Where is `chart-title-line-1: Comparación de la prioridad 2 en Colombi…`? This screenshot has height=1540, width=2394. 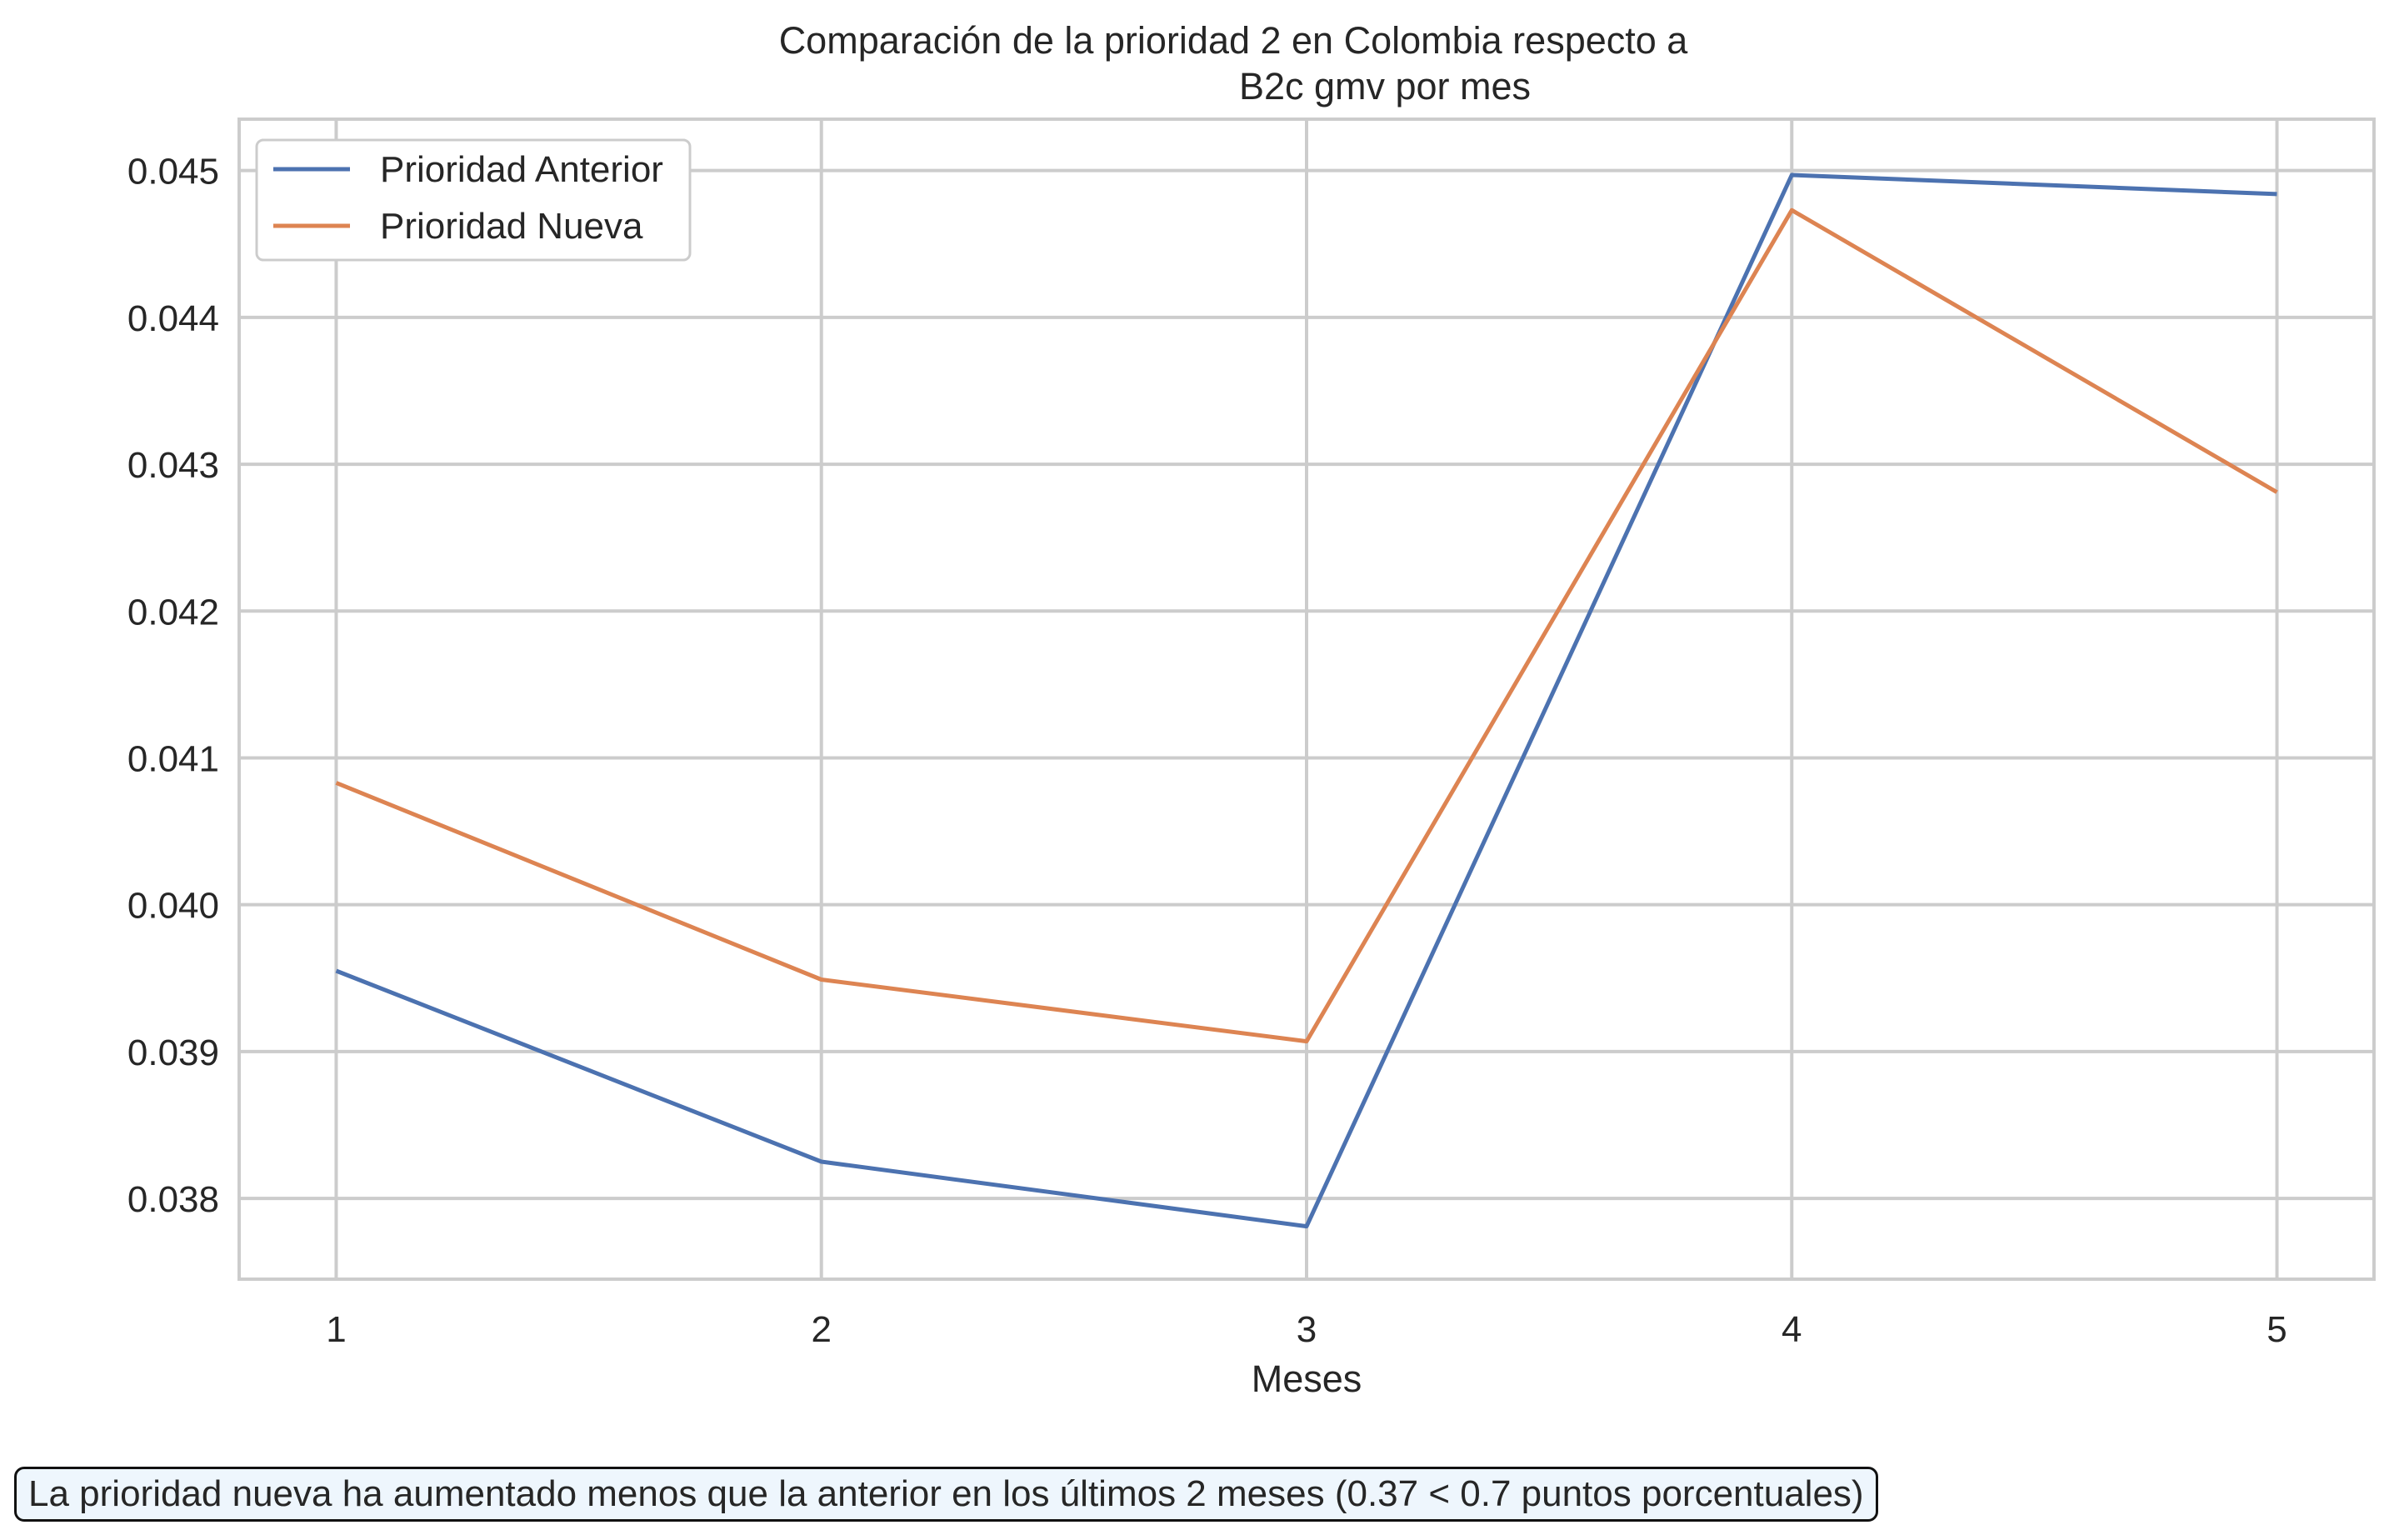
chart-title-line-1: Comparación de la prioridad 2 en Colombi… is located at coordinates (1234, 40).